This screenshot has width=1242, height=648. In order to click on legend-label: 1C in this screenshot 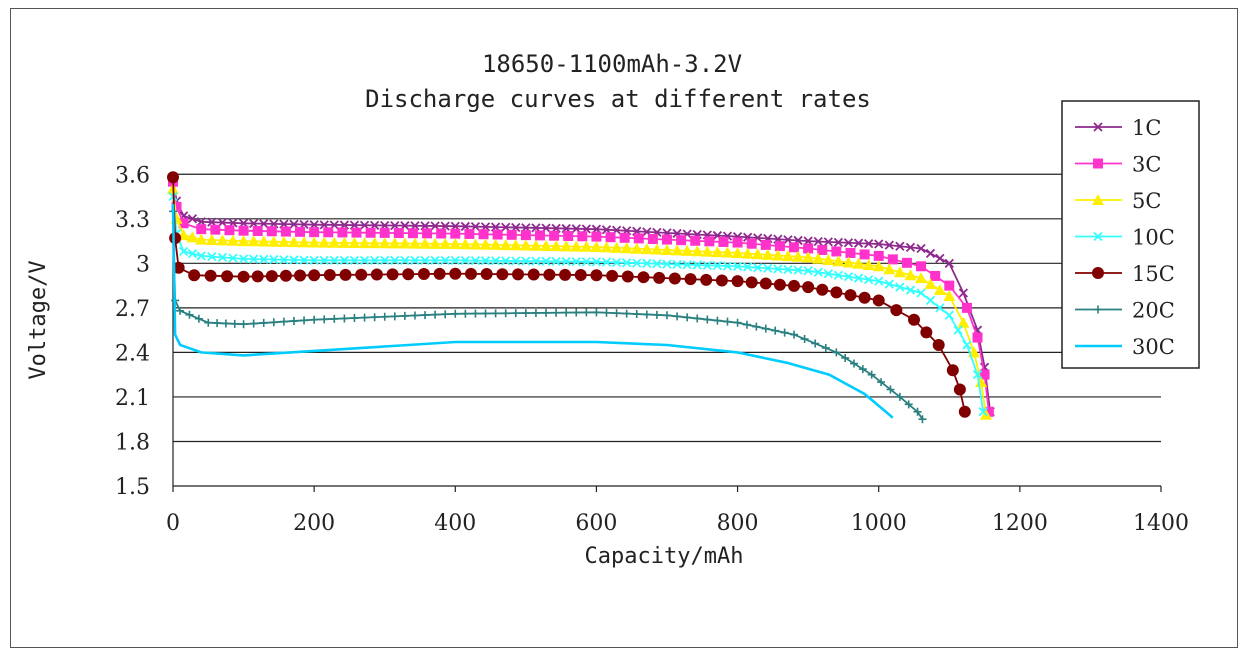, I will do `click(1146, 128)`.